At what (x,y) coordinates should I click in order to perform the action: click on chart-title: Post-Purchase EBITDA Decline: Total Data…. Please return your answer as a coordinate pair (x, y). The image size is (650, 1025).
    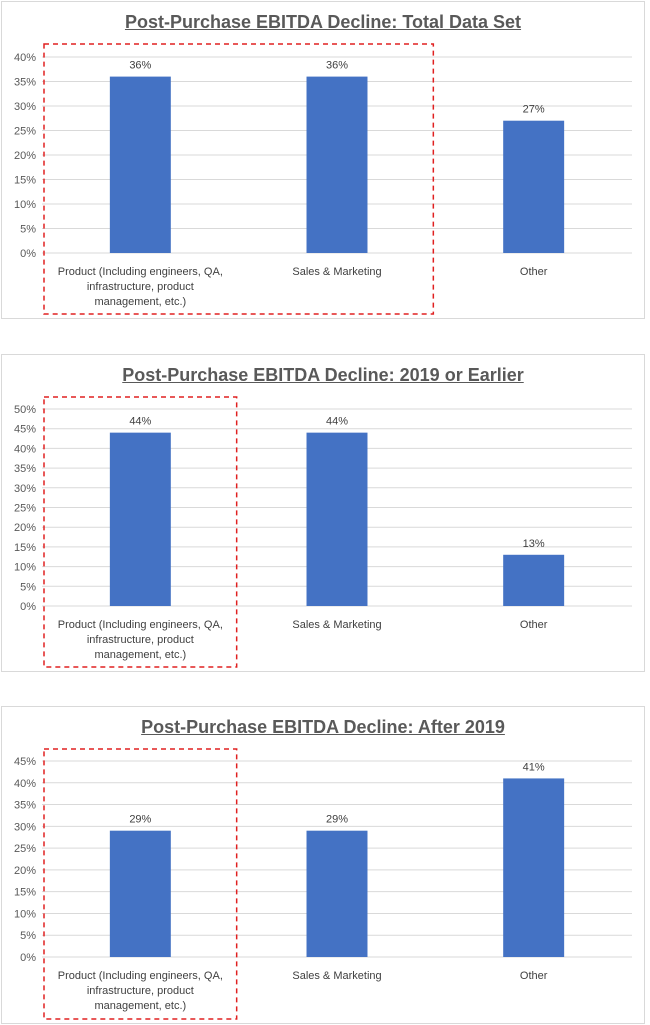
    Looking at the image, I should click on (323, 22).